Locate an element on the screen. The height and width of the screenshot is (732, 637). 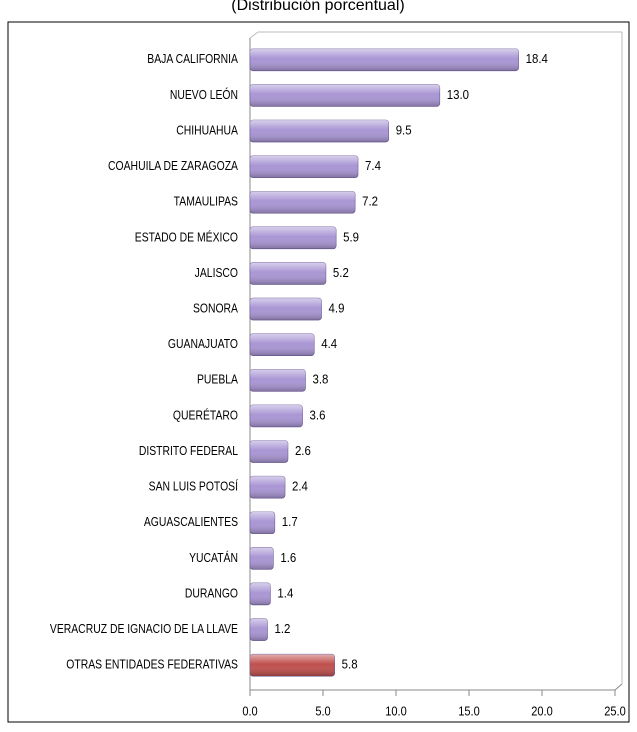
value-label: 1.6 is located at coordinates (288, 557).